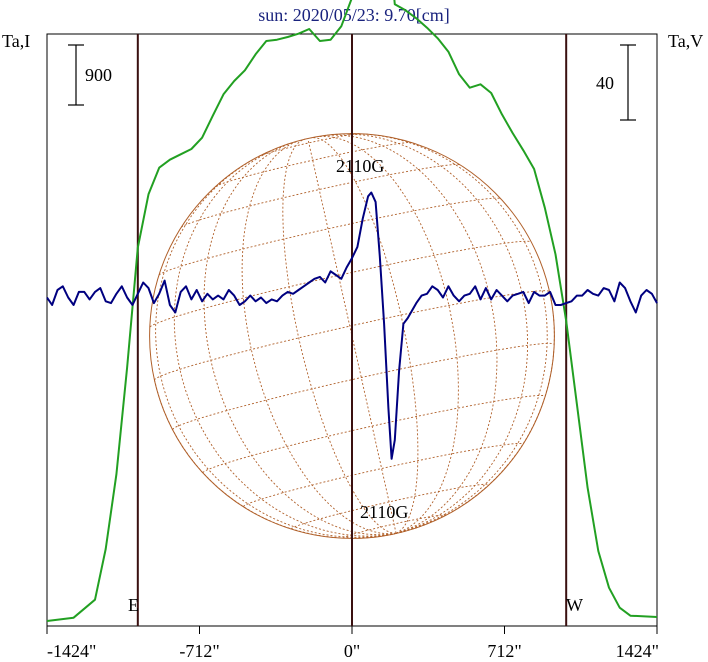  What do you see at coordinates (605, 83) in the screenshot?
I see `right-scale-bar-label: 40` at bounding box center [605, 83].